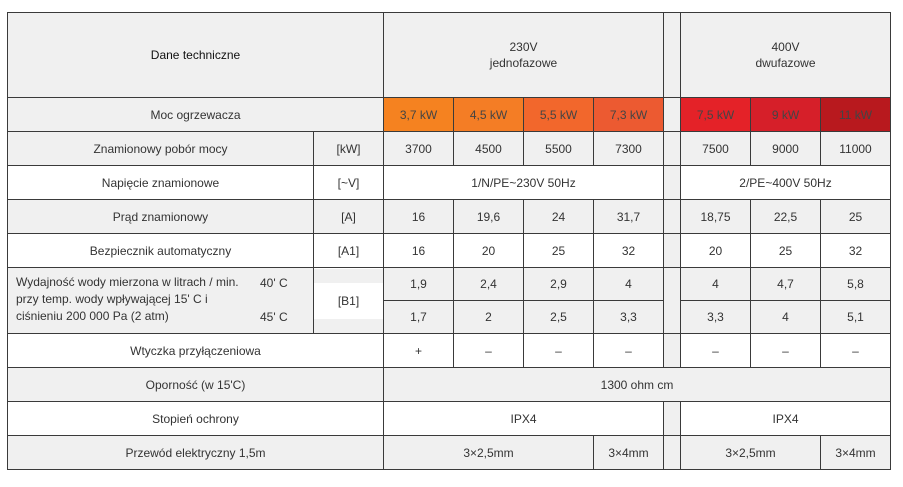 This screenshot has width=903, height=487. What do you see at coordinates (195, 55) in the screenshot?
I see `table-title: Dane techniczne` at bounding box center [195, 55].